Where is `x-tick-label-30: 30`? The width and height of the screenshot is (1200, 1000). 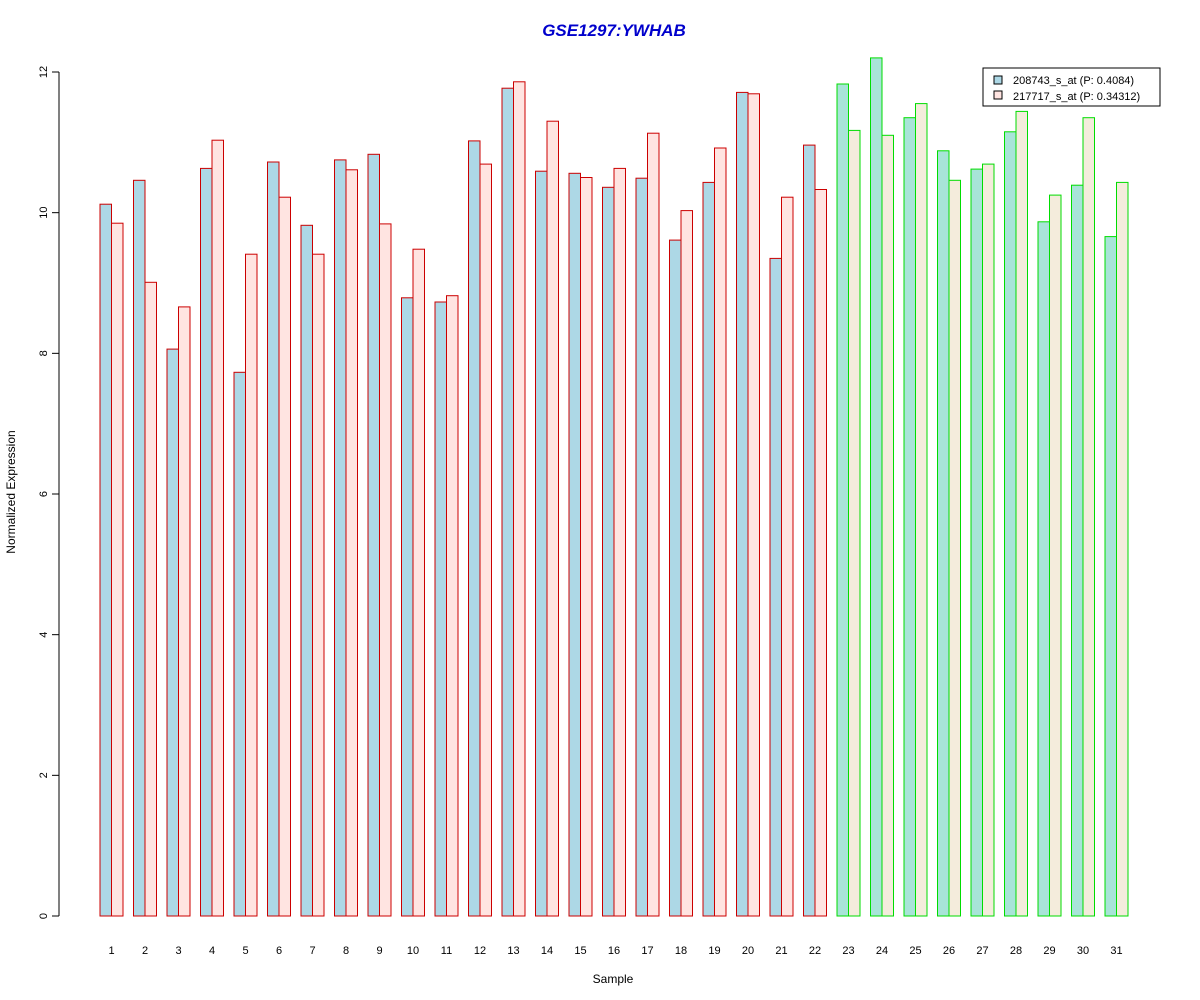
x-tick-label-30: 30 is located at coordinates (1083, 951).